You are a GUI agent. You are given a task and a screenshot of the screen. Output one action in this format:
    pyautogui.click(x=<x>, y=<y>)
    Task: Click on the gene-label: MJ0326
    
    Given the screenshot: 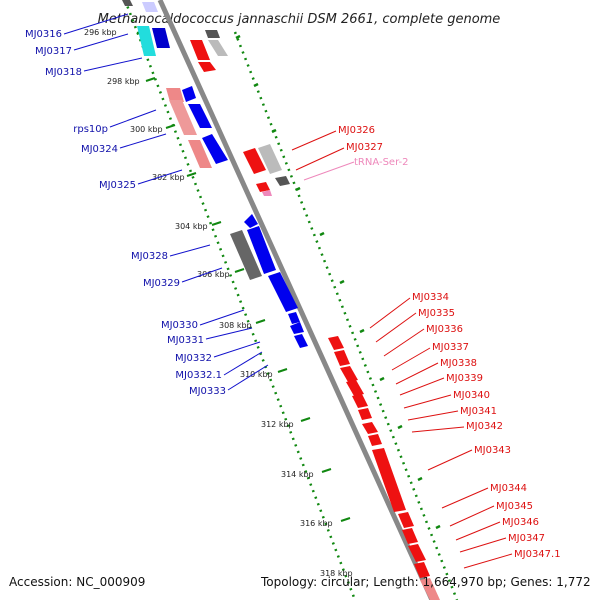 What is the action you would take?
    pyautogui.click(x=356, y=130)
    